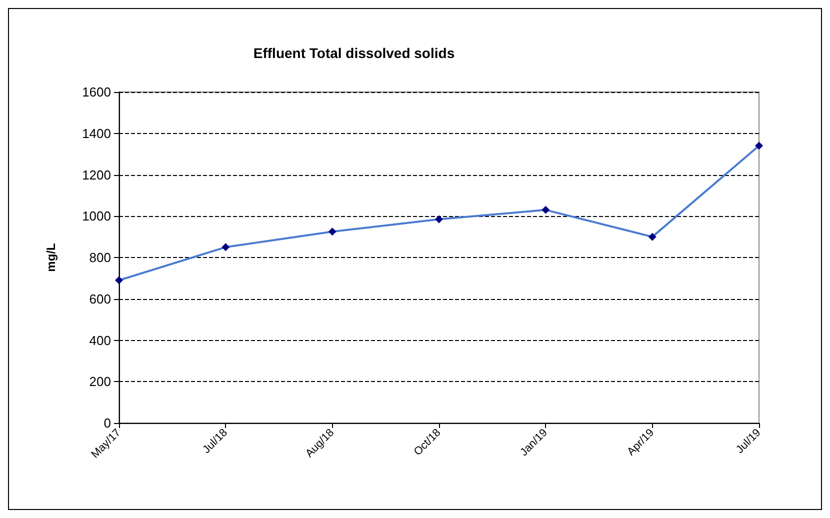 This screenshot has height=518, width=830. I want to click on chart-title: Effluent Total dissolved solids, so click(354, 53).